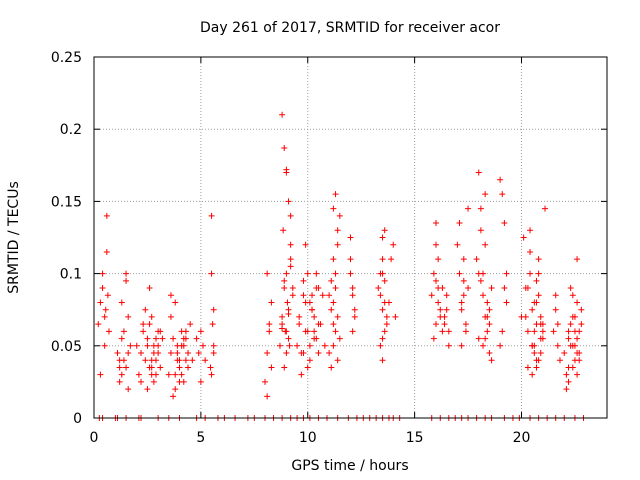  I want to click on x-tick-label: 15, so click(415, 438).